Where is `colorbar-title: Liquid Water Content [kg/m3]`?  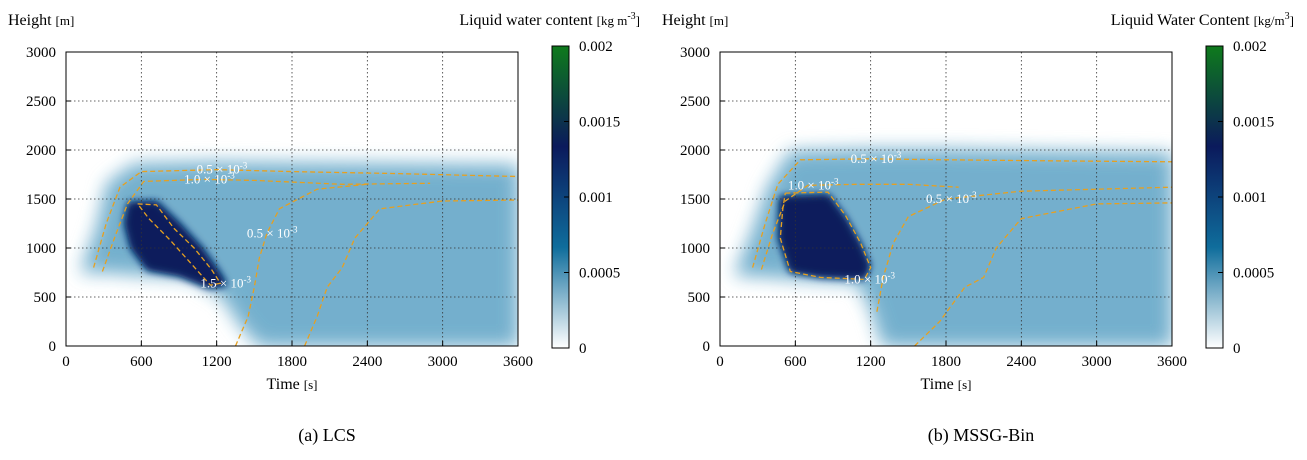
colorbar-title: Liquid Water Content [kg/m3] is located at coordinates (1202, 20).